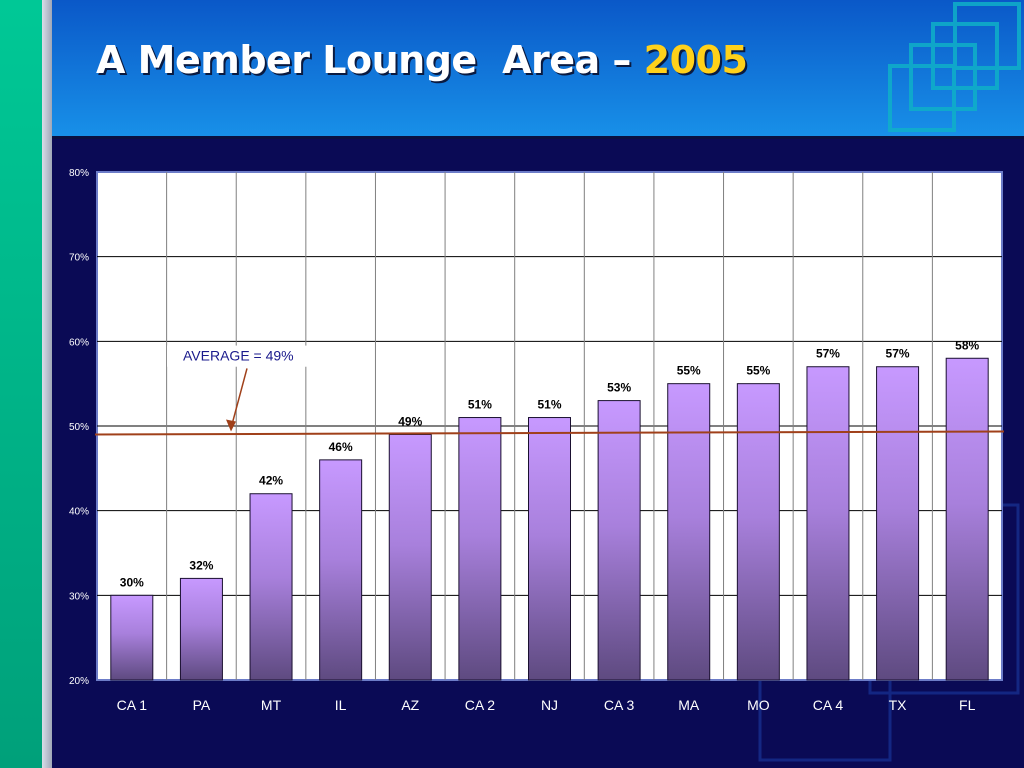 The image size is (1024, 768). Describe the element at coordinates (619, 388) in the screenshot. I see `data-label: 53%` at that location.